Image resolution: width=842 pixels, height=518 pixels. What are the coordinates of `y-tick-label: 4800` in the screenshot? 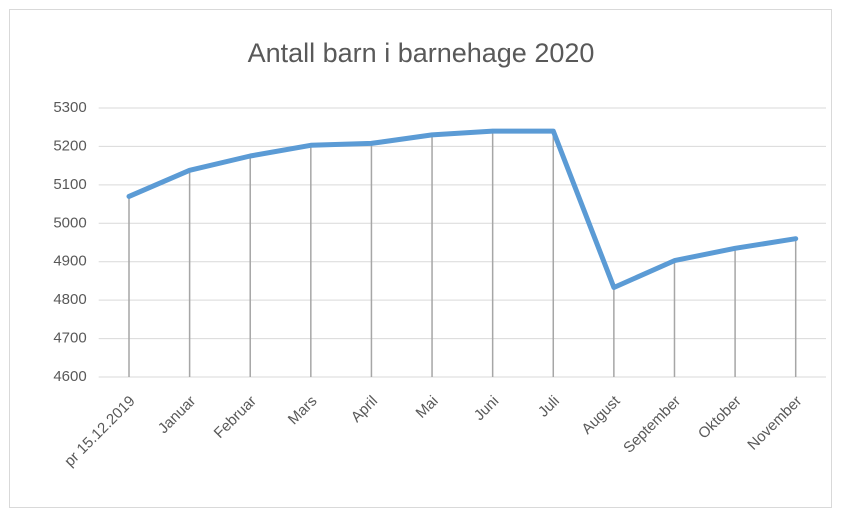 It's located at (69, 299).